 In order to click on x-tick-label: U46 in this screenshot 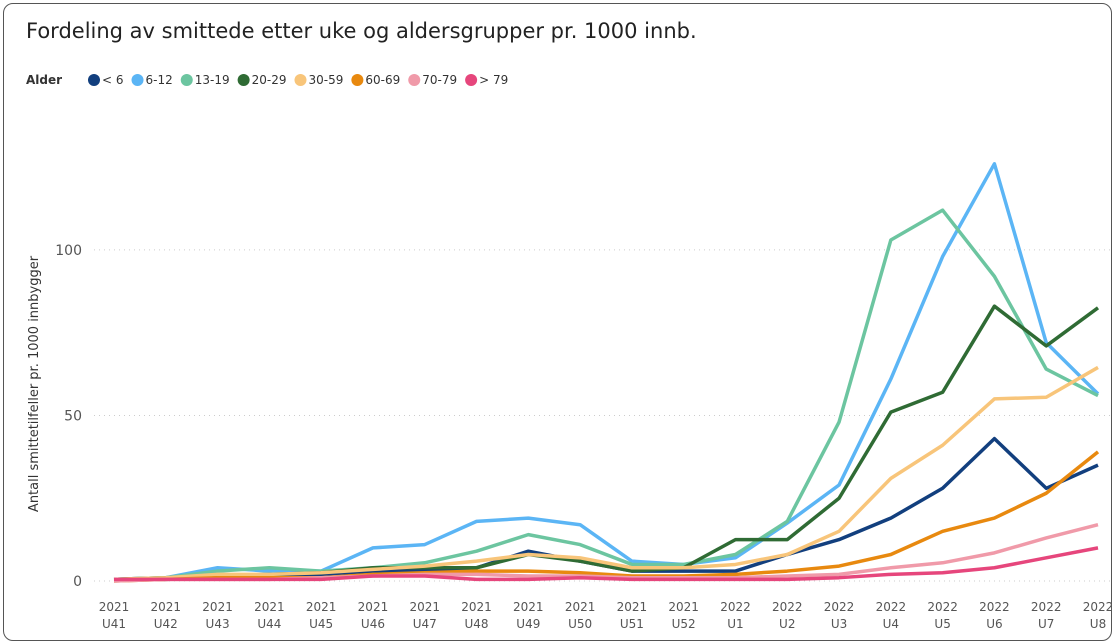, I will do `click(373, 624)`.